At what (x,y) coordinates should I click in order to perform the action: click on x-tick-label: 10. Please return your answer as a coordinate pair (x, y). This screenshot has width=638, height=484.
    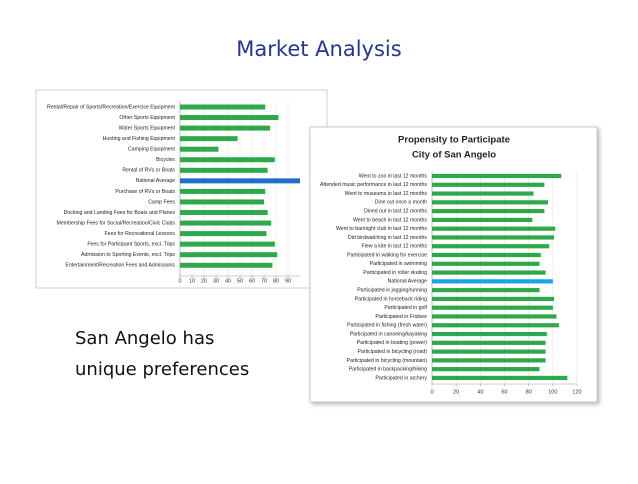
    Looking at the image, I should click on (192, 281).